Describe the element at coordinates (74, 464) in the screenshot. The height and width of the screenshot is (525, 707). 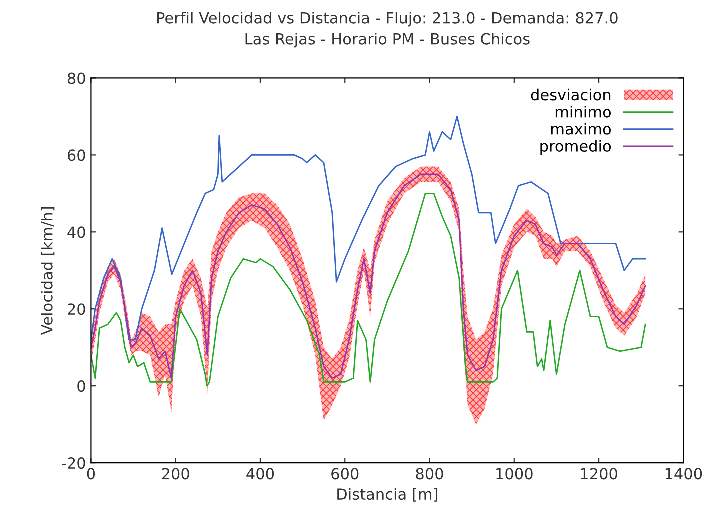
I see `y-tick-label: -20` at that location.